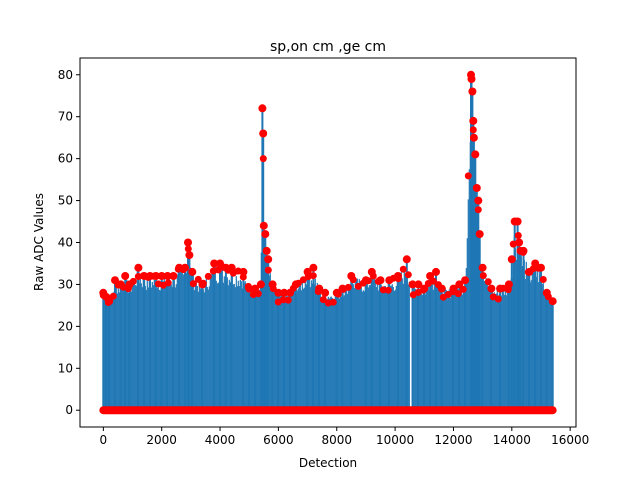 The width and height of the screenshot is (640, 480). Describe the element at coordinates (344, 437) in the screenshot. I see `x-axis: 0 2000 4000 6000 8000 10000 12000 14000 16000` at that location.